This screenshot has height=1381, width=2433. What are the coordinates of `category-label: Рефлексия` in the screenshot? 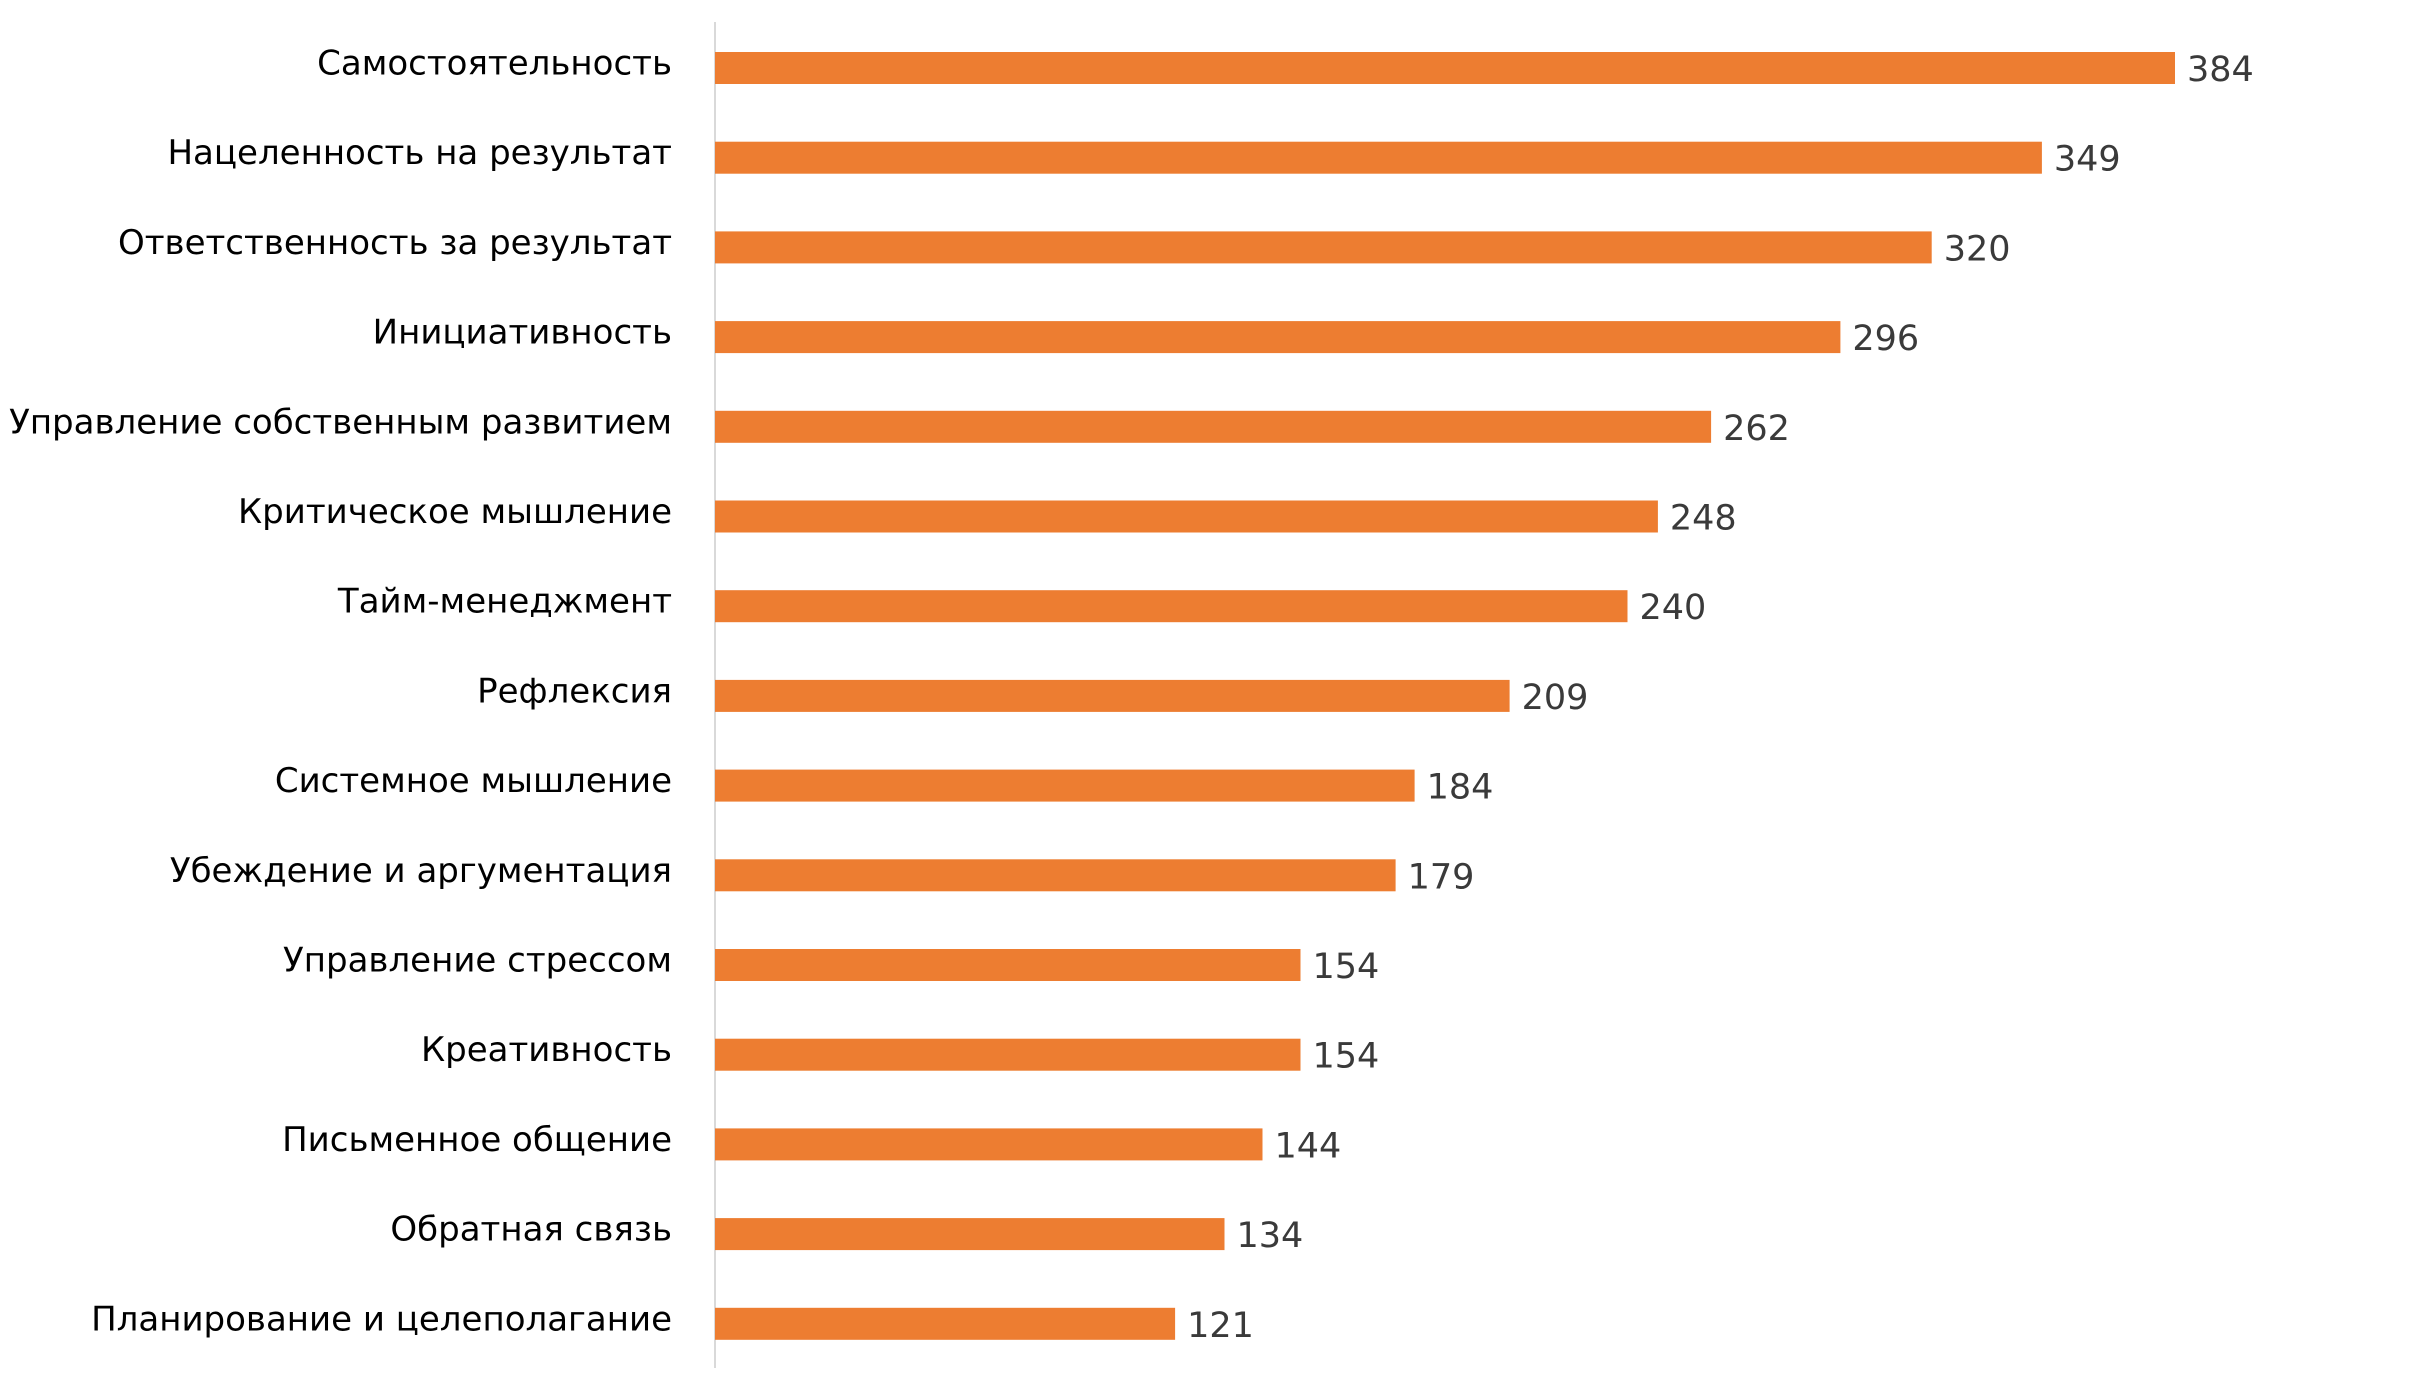 It's located at (574, 691).